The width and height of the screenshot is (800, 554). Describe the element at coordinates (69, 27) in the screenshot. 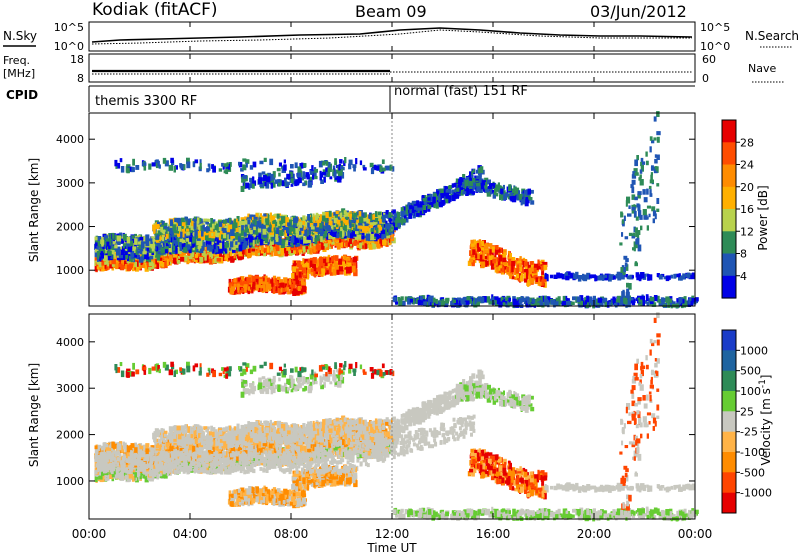

I see `noise-tick-left-top: 10^5` at that location.